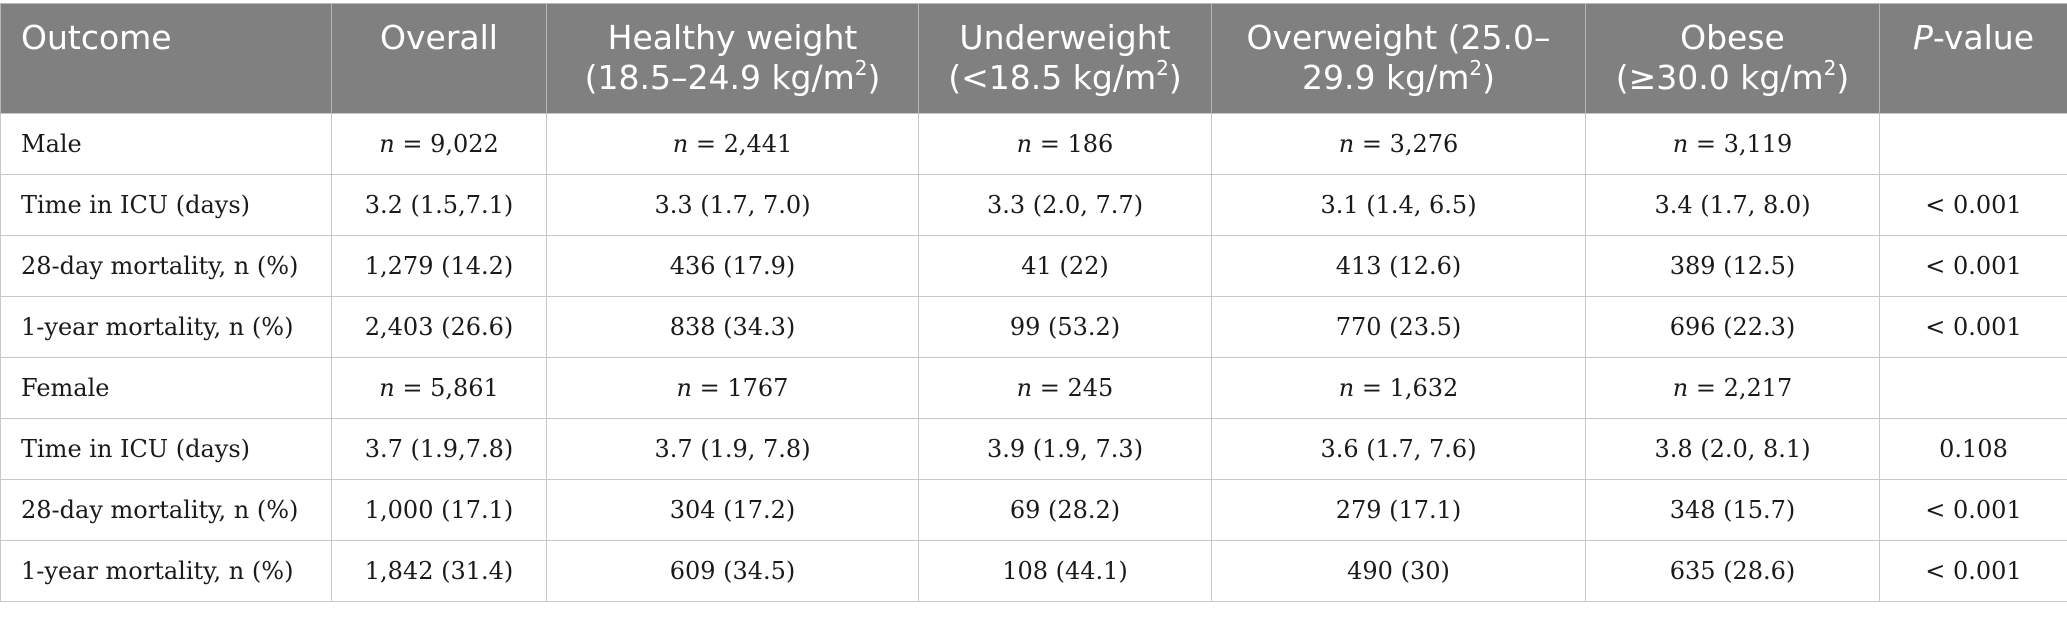 This screenshot has width=2067, height=624. What do you see at coordinates (439, 571) in the screenshot?
I see `table-cell: 1,842 (31.4)` at bounding box center [439, 571].